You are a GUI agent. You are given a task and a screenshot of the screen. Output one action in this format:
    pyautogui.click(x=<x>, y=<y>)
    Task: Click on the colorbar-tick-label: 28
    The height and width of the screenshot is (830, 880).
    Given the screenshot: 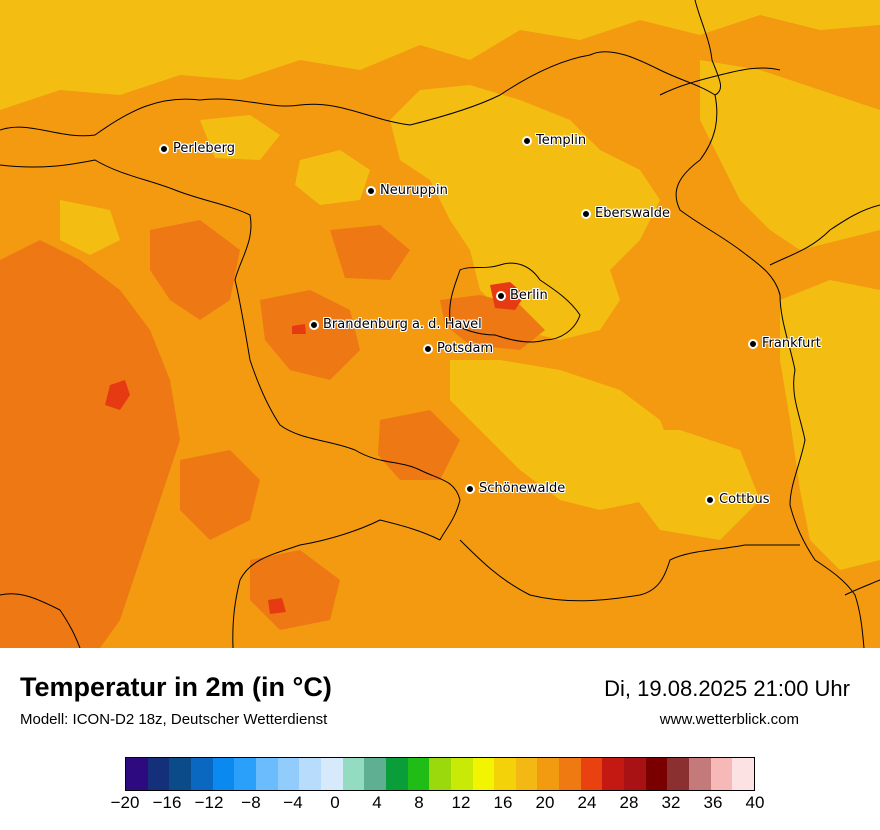 What is the action you would take?
    pyautogui.click(x=629, y=802)
    